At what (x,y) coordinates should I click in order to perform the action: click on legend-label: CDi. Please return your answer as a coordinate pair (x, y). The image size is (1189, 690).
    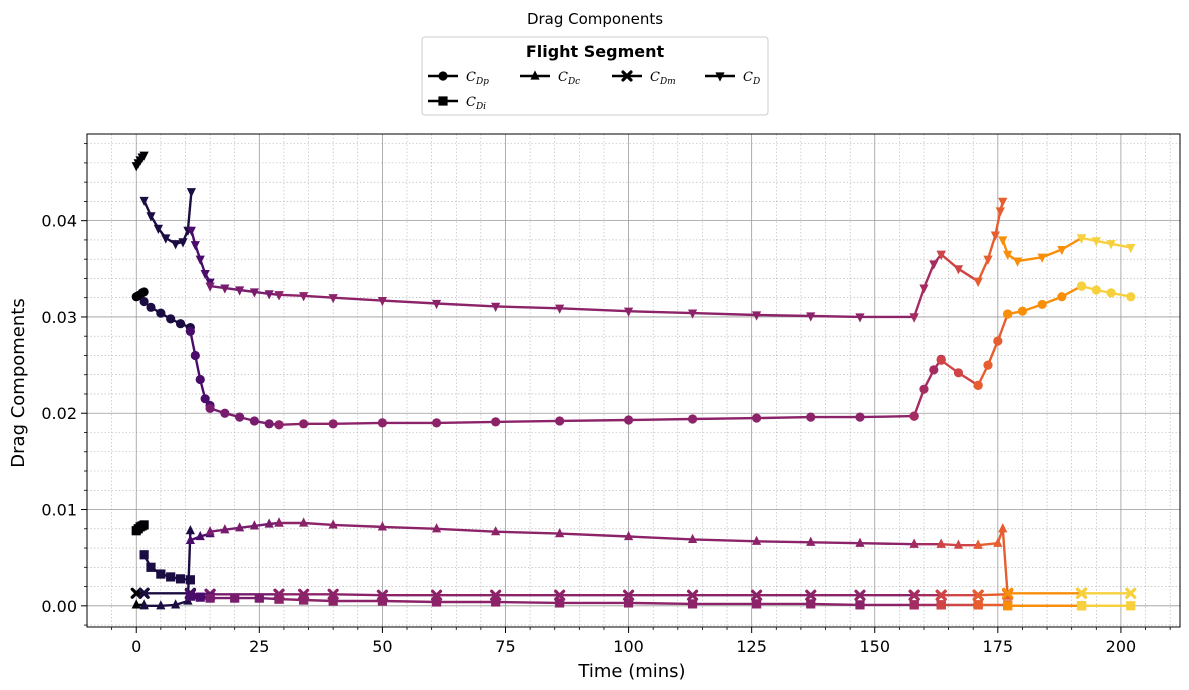
    Looking at the image, I should click on (476, 103).